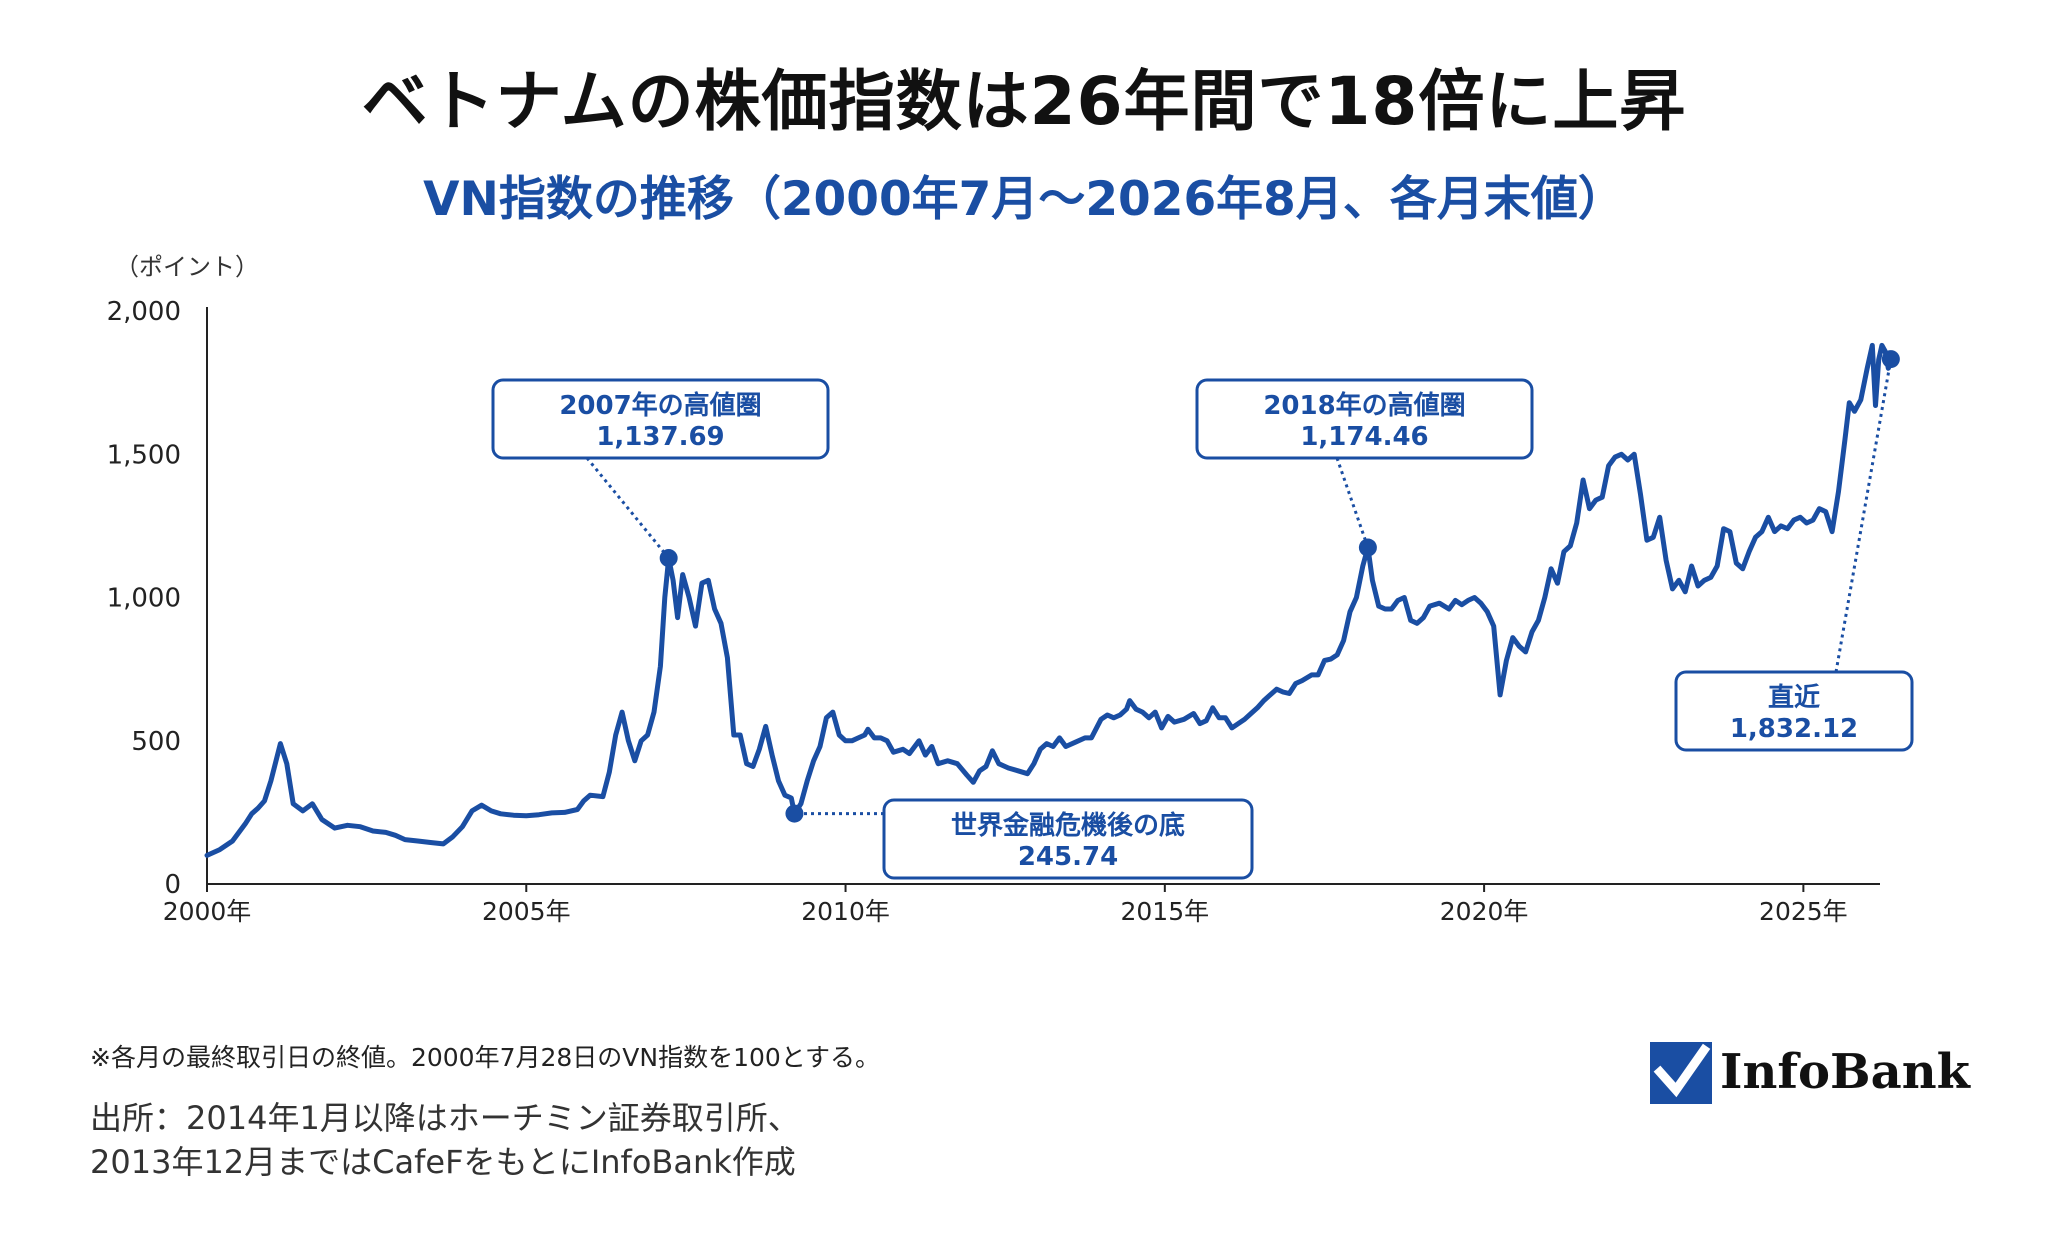 Image resolution: width=2048 pixels, height=1239 pixels. Describe the element at coordinates (144, 599) in the screenshot. I see `y-tick-label: 1,000` at that location.